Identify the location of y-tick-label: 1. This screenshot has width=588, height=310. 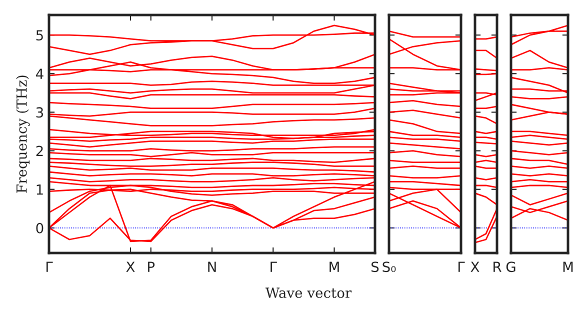
(39, 189).